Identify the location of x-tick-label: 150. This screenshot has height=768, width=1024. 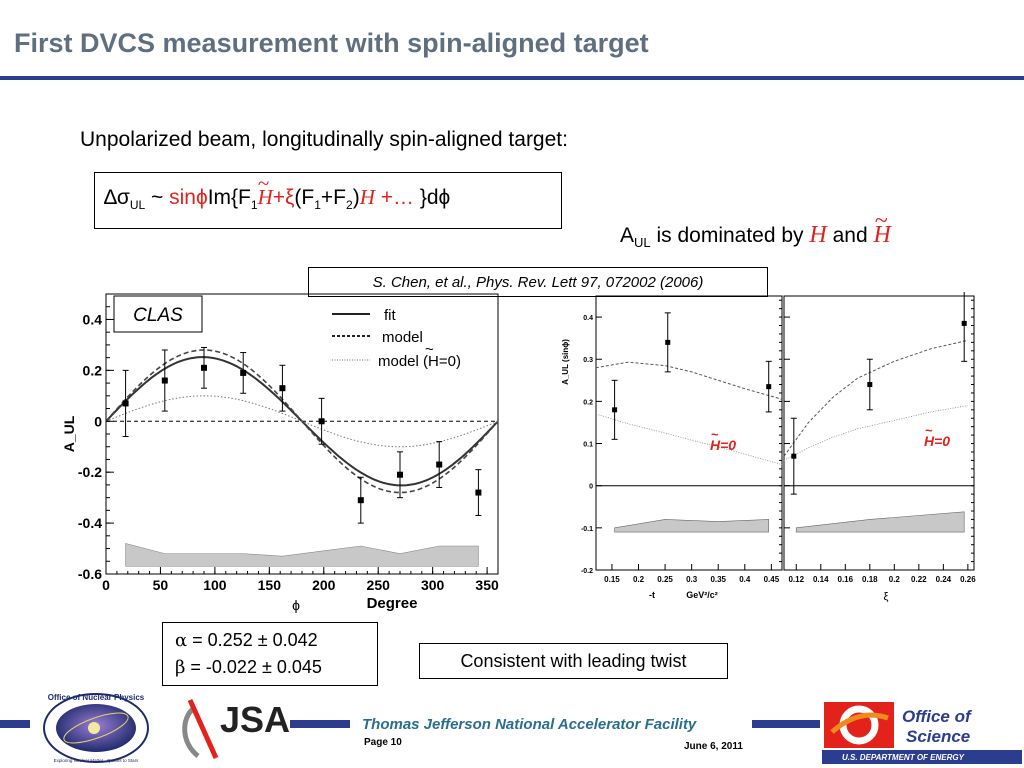
(270, 585).